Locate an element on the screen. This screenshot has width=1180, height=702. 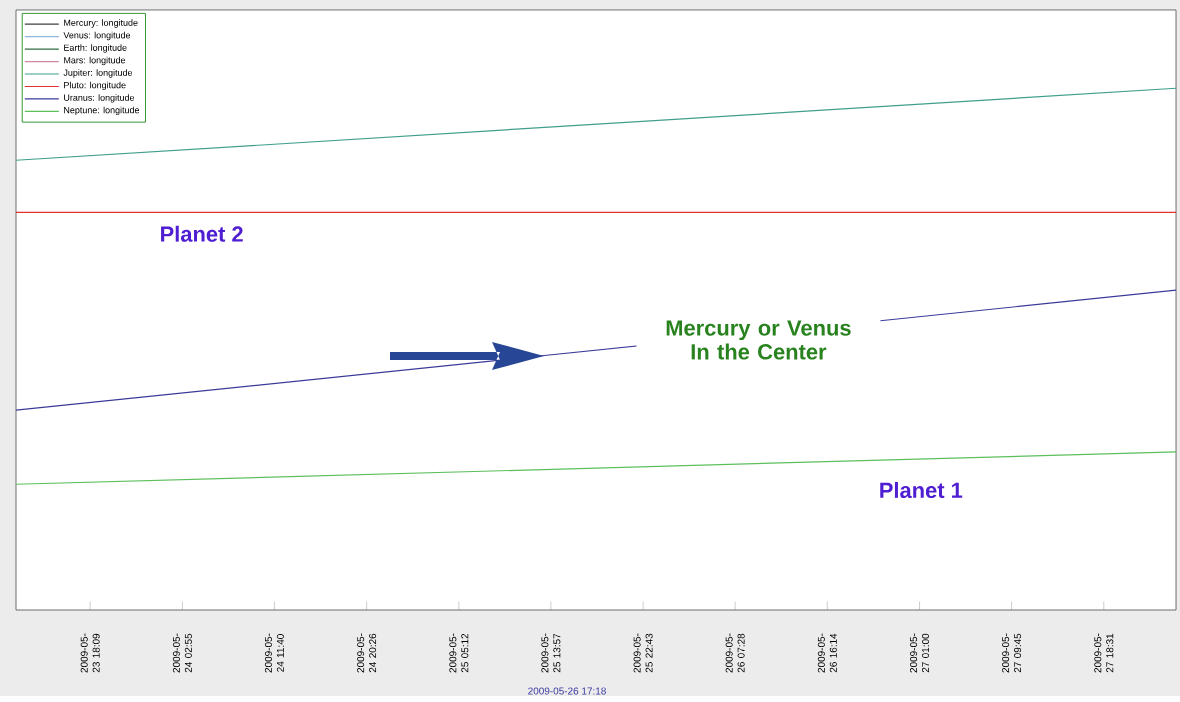
annotation: Planet 1 is located at coordinates (921, 490).